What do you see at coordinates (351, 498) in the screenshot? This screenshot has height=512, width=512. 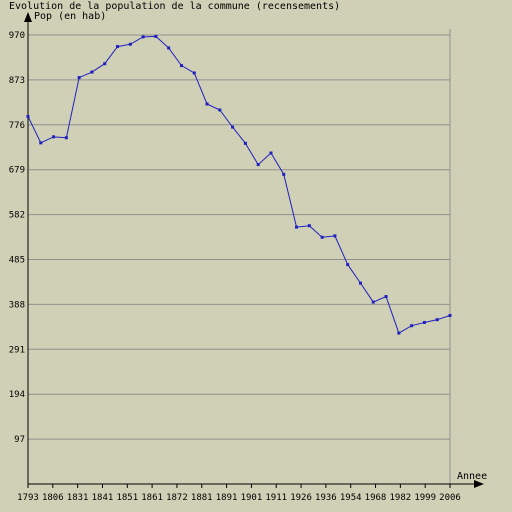 I see `x-tick-label: 1954` at bounding box center [351, 498].